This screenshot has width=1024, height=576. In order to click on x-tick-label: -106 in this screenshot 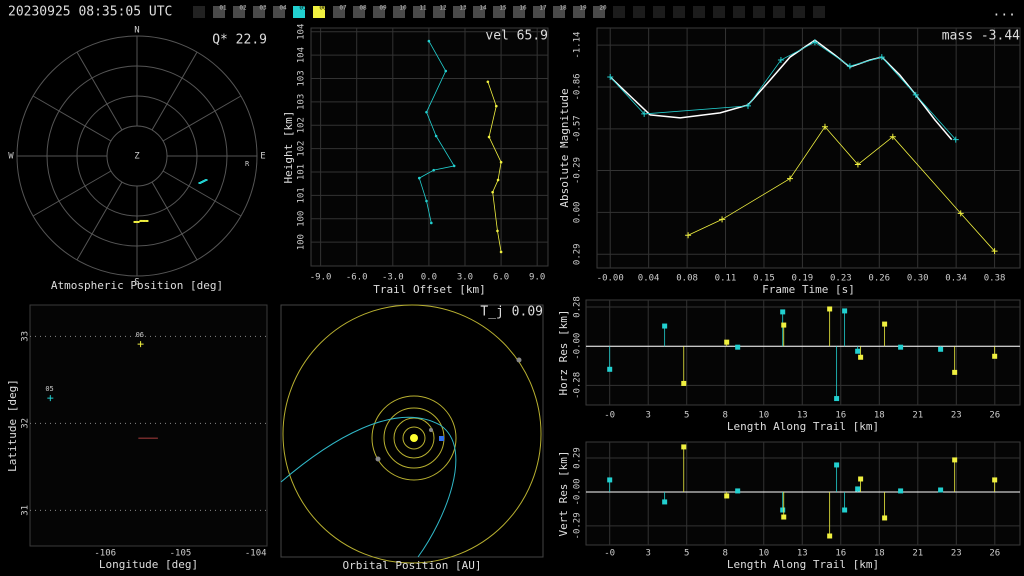, I will do `click(105, 554)`.